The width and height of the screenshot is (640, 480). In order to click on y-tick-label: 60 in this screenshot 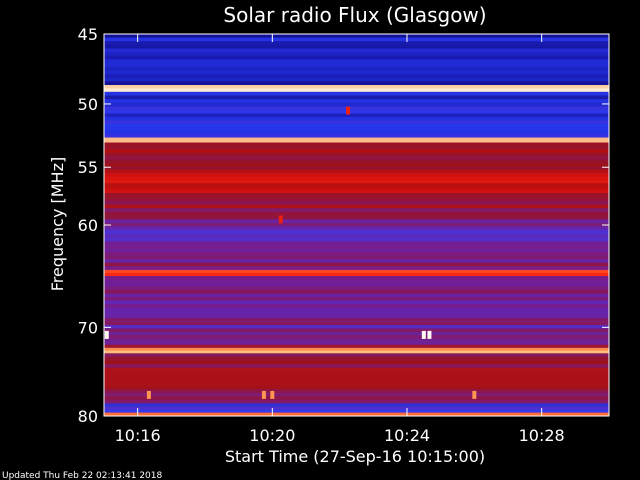, I will do `click(88, 225)`.